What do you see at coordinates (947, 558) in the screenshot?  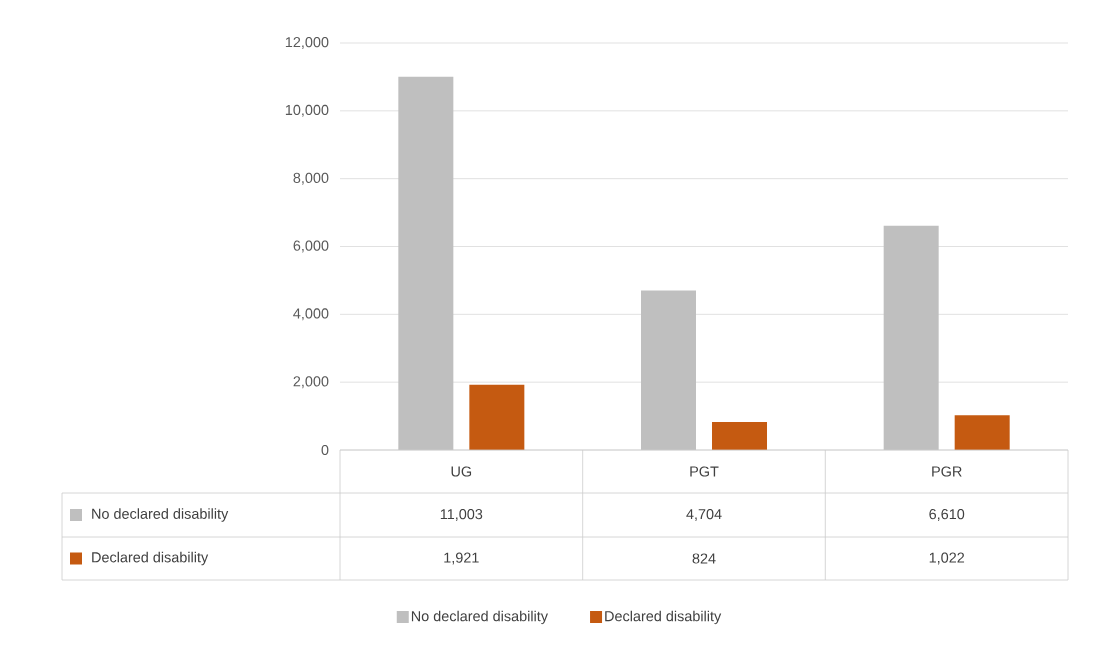 I see `data-label: 1,022` at bounding box center [947, 558].